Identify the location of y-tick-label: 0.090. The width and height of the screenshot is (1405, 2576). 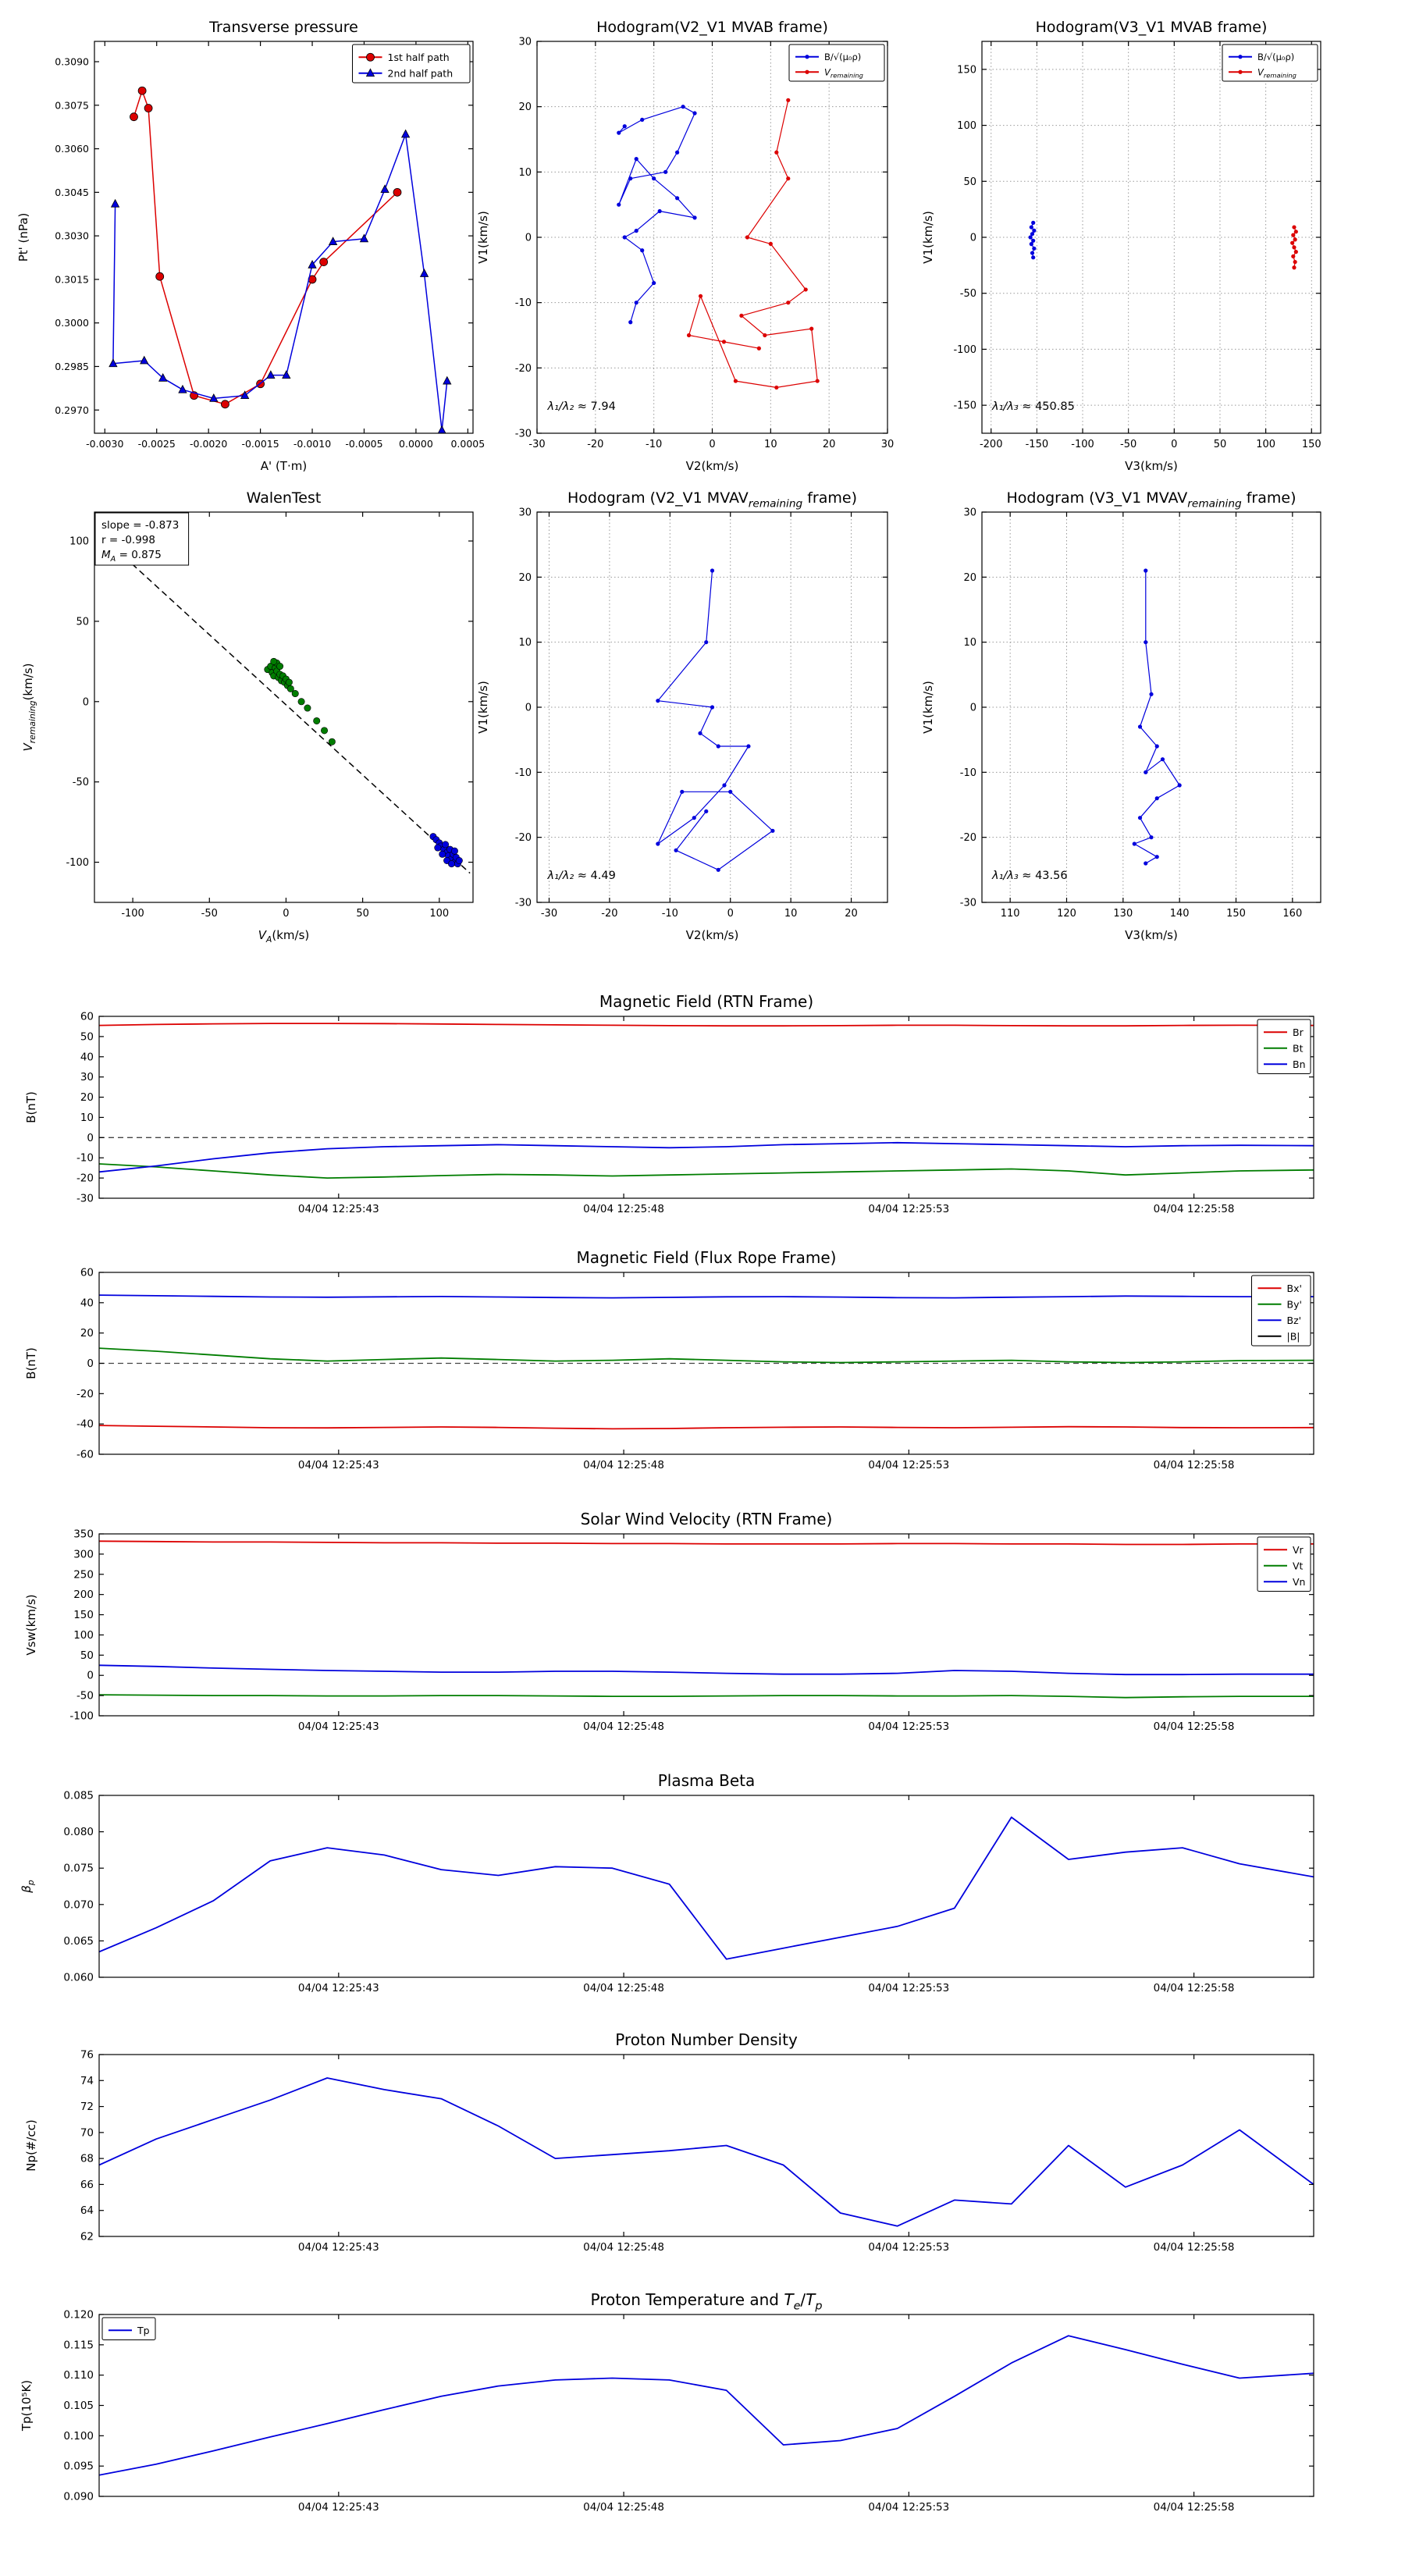
(78, 2497).